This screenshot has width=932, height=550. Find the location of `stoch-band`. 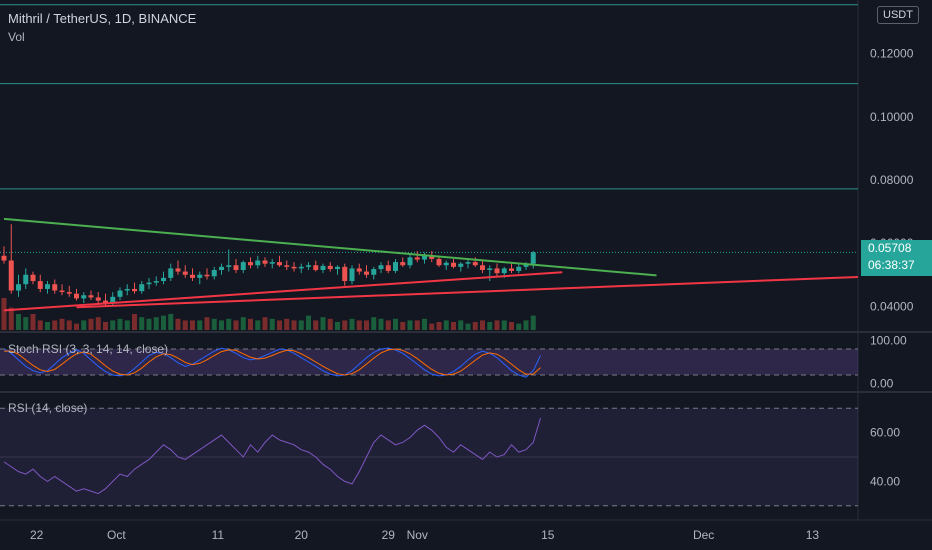

stoch-band is located at coordinates (429, 362).